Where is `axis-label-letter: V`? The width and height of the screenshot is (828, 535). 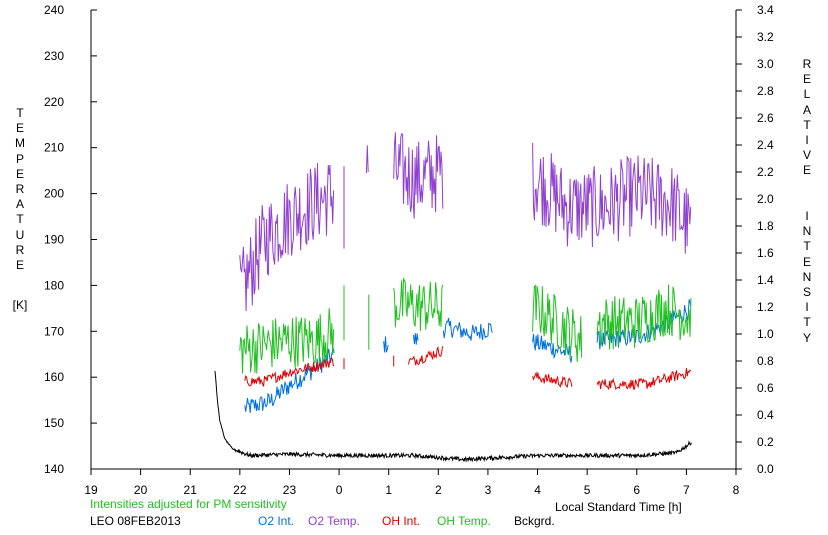
axis-label-letter: V is located at coordinates (806, 155).